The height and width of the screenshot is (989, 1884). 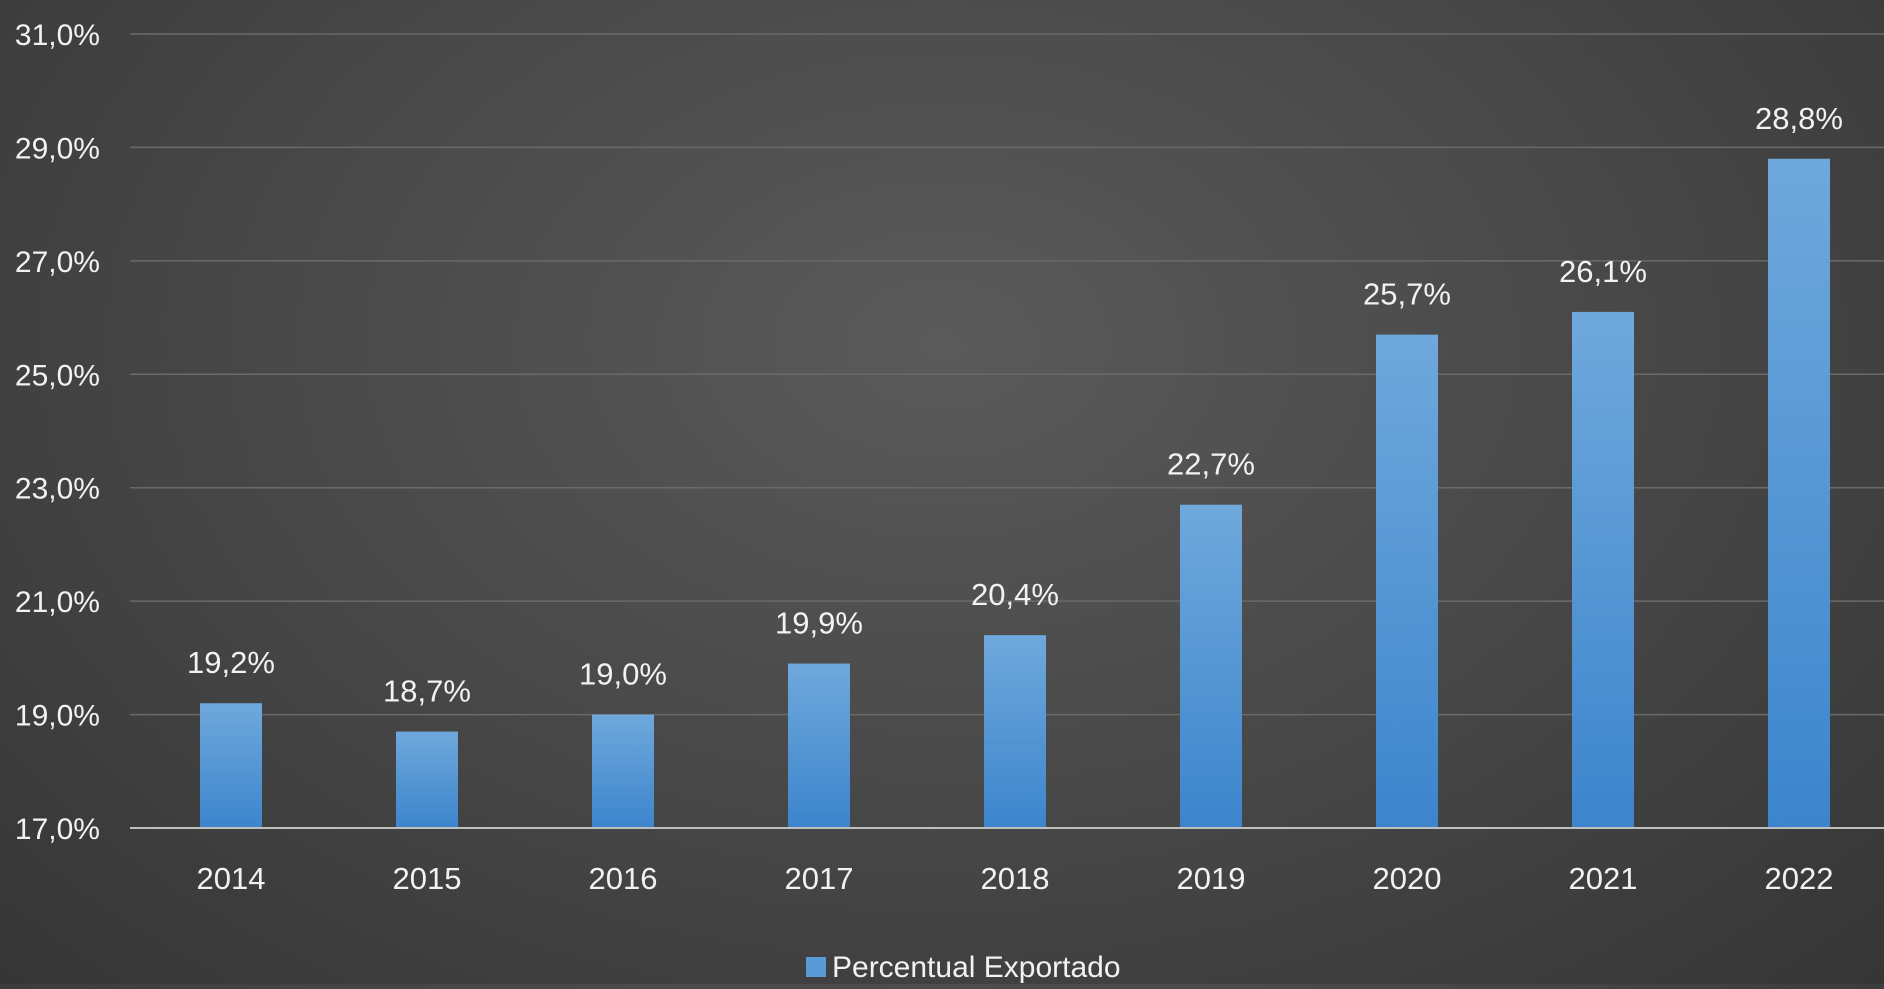 What do you see at coordinates (57, 489) in the screenshot?
I see `y-tick-label: 23,0%` at bounding box center [57, 489].